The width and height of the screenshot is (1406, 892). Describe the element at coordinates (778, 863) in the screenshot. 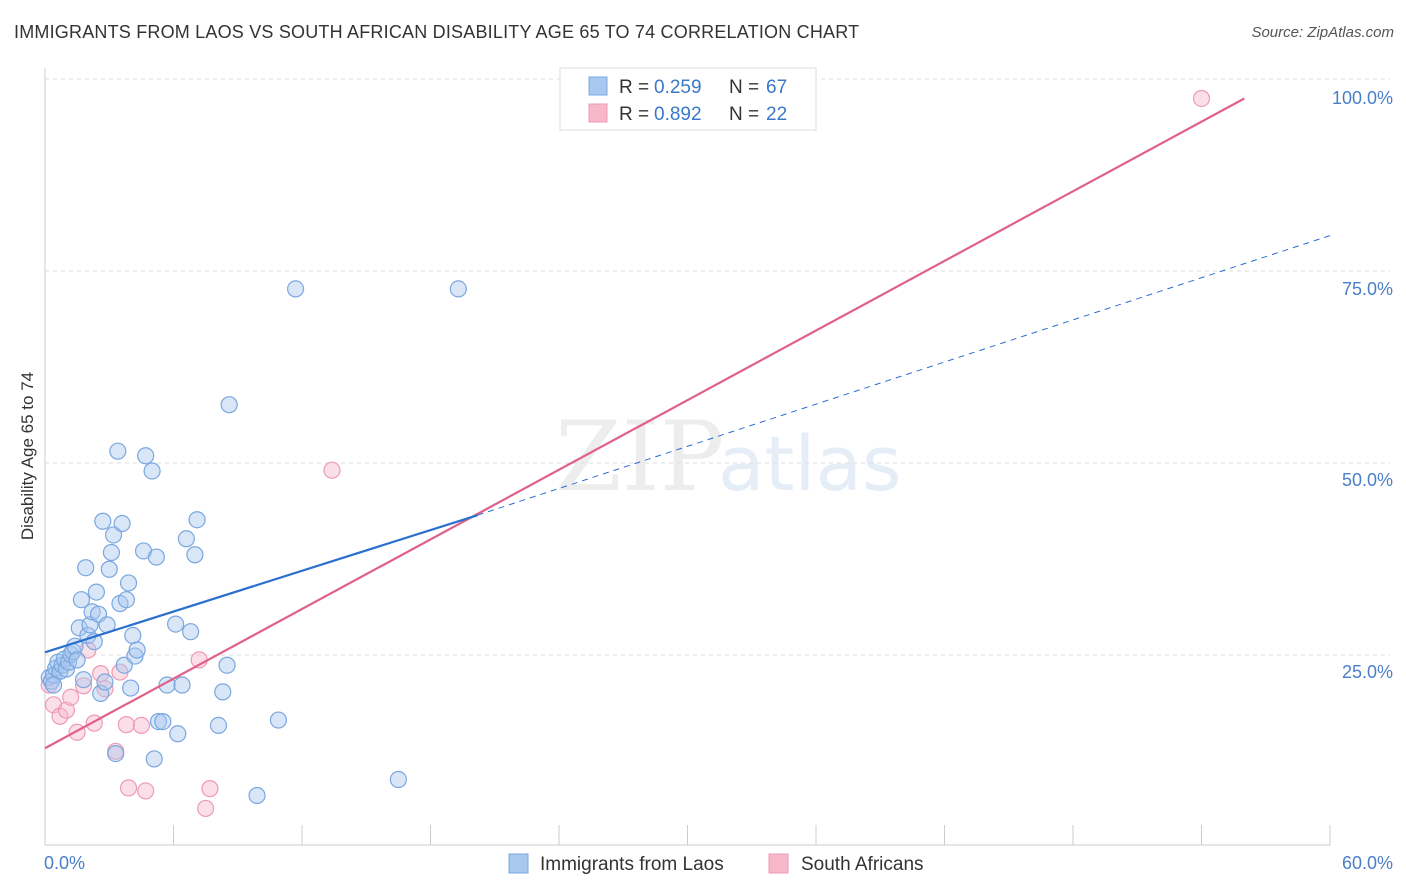

I see `series-swatch-south-africans` at that location.